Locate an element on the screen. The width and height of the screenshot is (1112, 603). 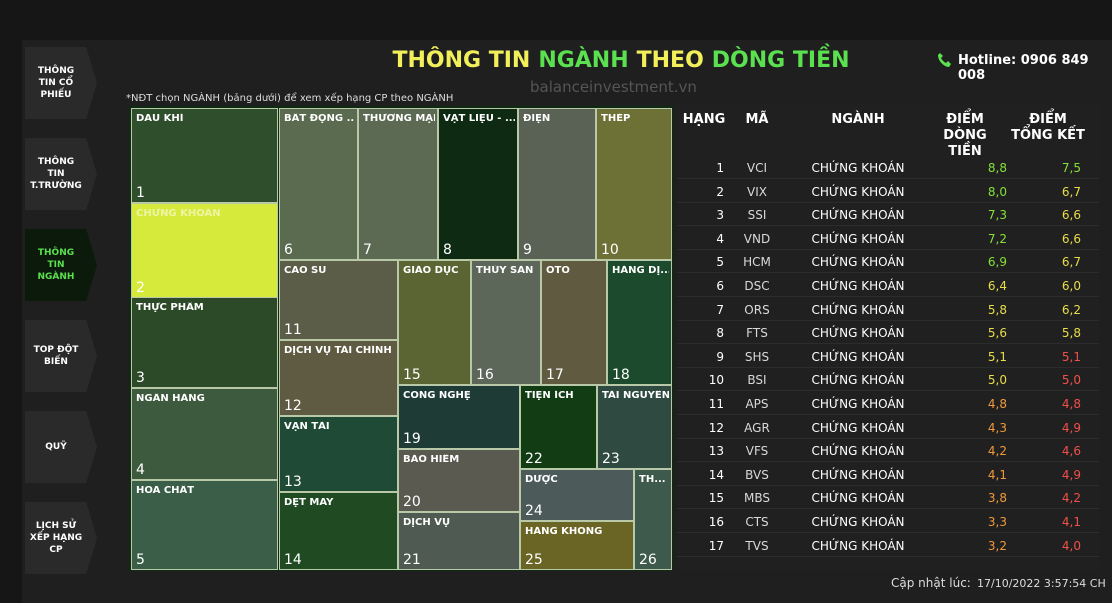
treemap-tile: DỊCH VỤ TÀI CHÍNH 12 is located at coordinates (338, 378).